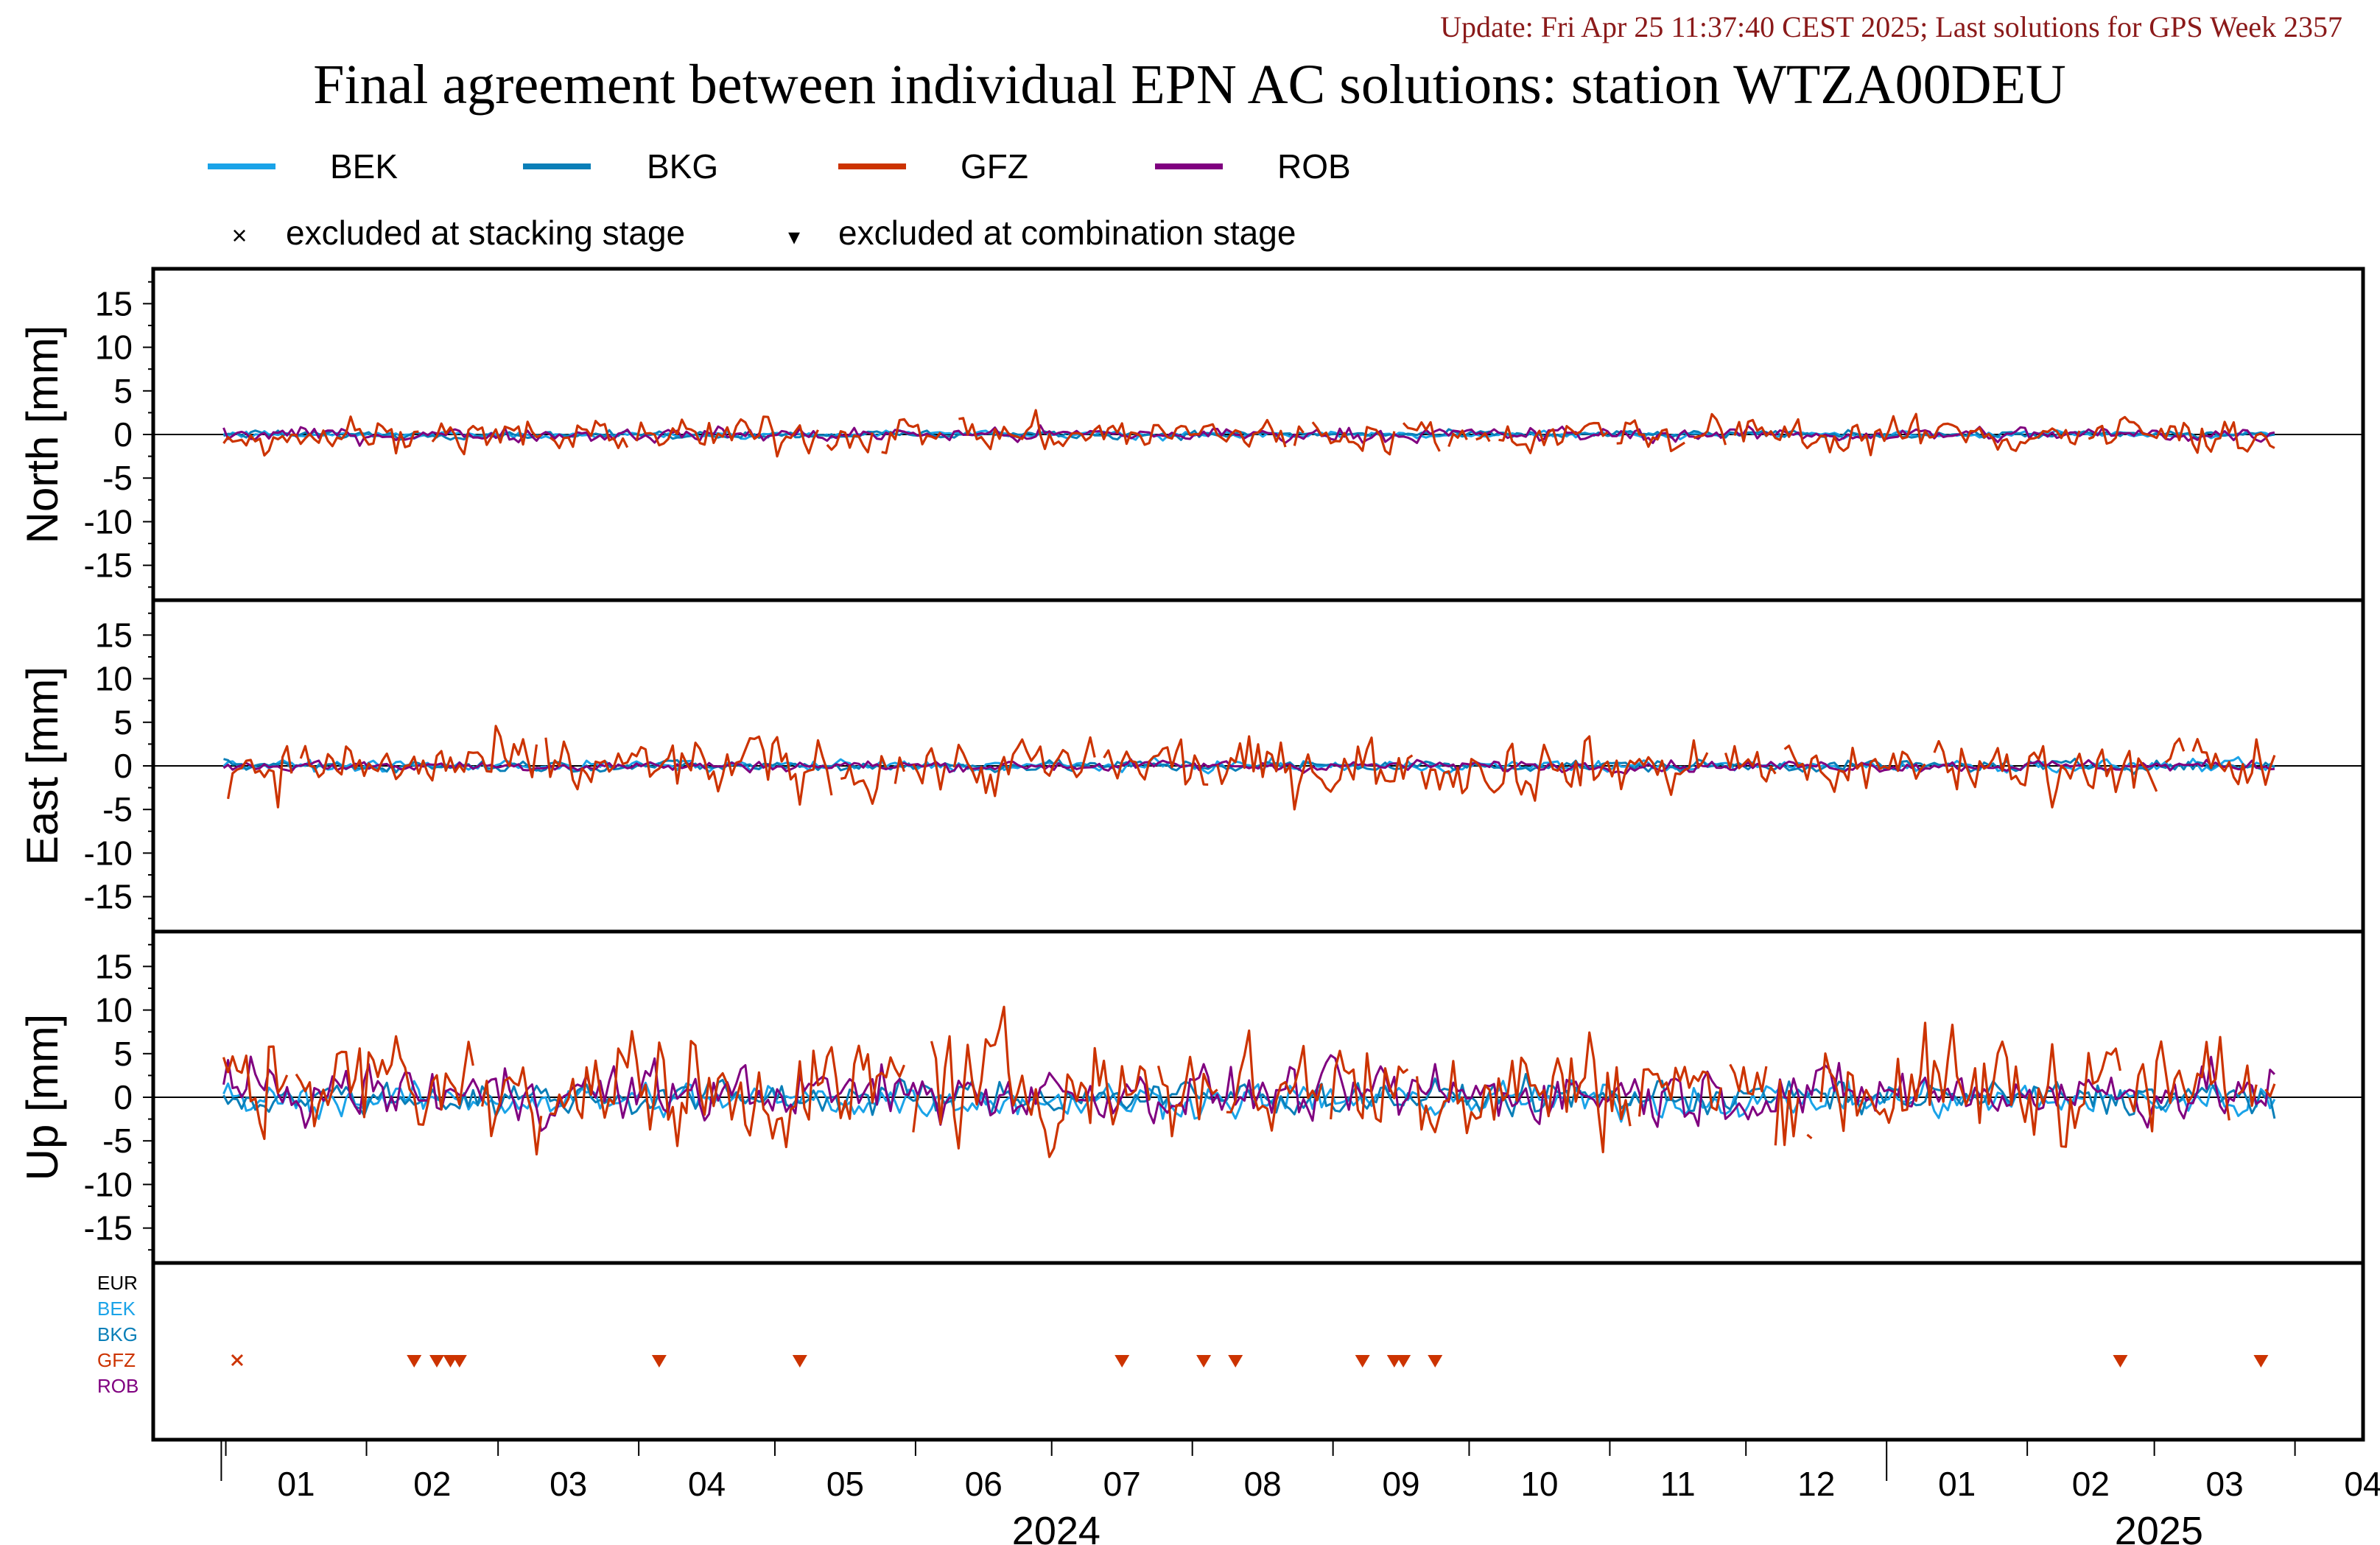 This screenshot has height=1545, width=2380. What do you see at coordinates (994, 166) in the screenshot?
I see `legend-label-gfz: GFZ` at bounding box center [994, 166].